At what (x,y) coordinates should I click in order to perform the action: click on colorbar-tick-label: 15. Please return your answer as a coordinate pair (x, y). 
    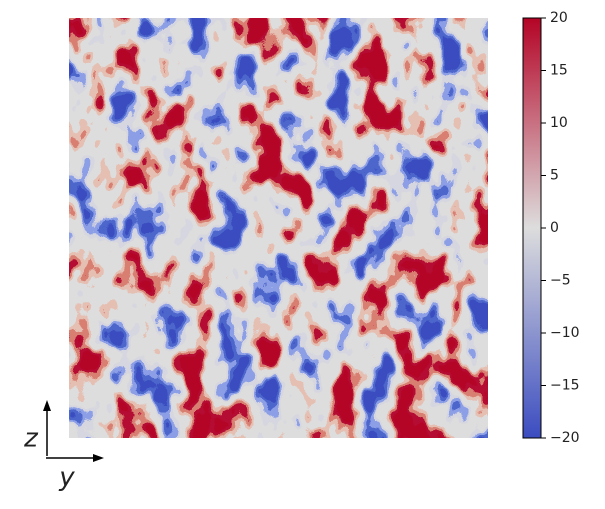
    Looking at the image, I should click on (559, 71).